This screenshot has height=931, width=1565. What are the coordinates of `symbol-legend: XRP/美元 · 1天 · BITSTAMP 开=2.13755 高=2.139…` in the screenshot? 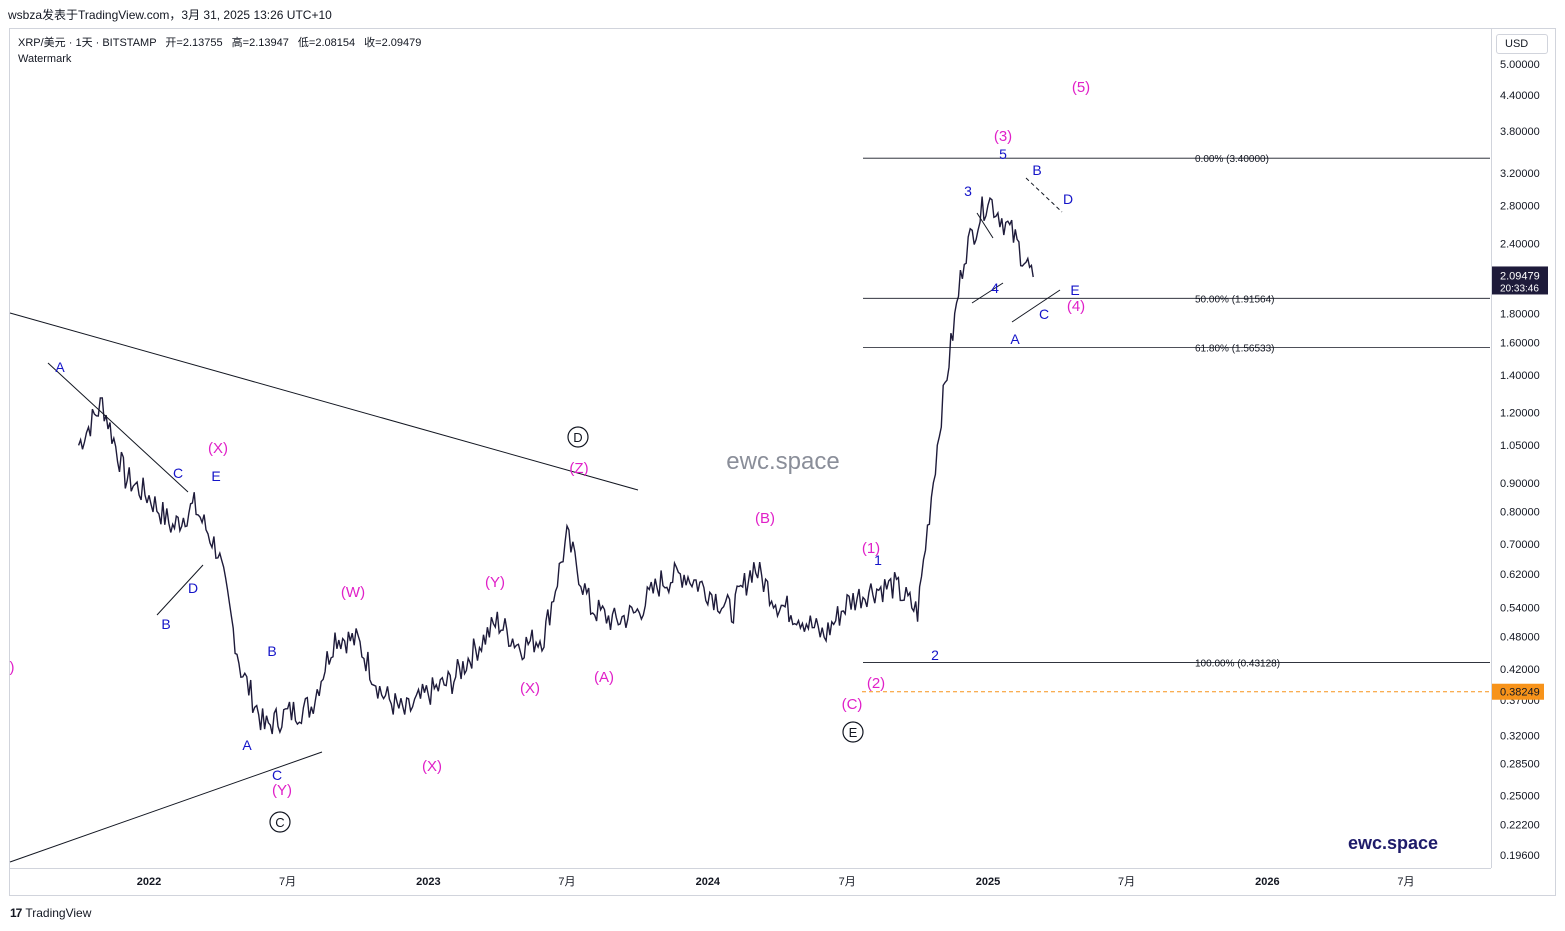 It's located at (219, 51).